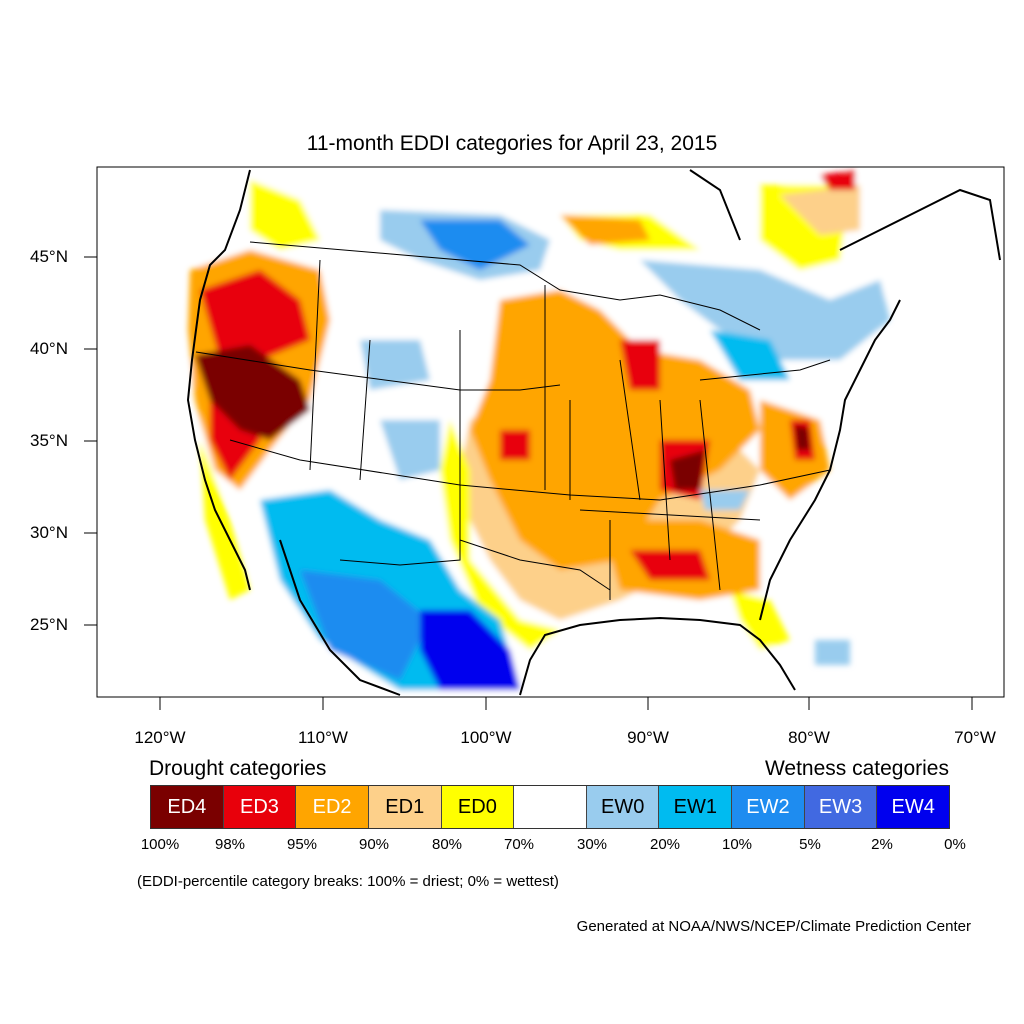 The image size is (1024, 1024). Describe the element at coordinates (810, 844) in the screenshot. I see `pct-label: 5%` at that location.